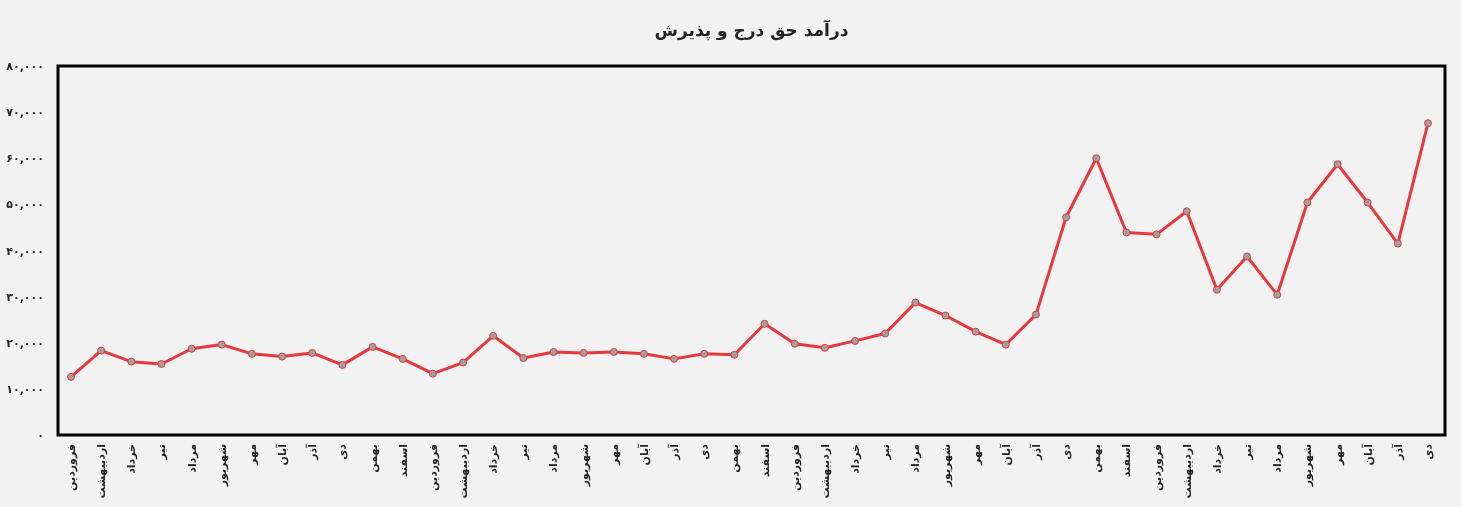 The height and width of the screenshot is (507, 1461). What do you see at coordinates (25, 113) in the screenshot?
I see `ytick: ۷۰,۰۰۰` at bounding box center [25, 113].